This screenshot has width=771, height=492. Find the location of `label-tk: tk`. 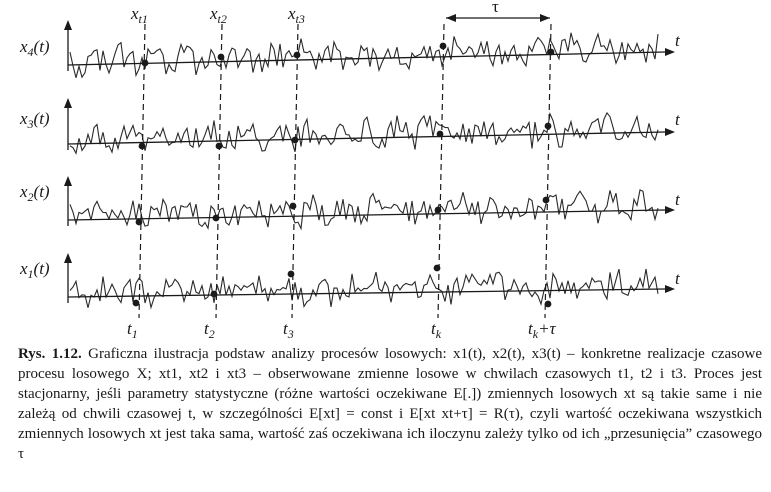

label-tk: tk is located at coordinates (436, 329).